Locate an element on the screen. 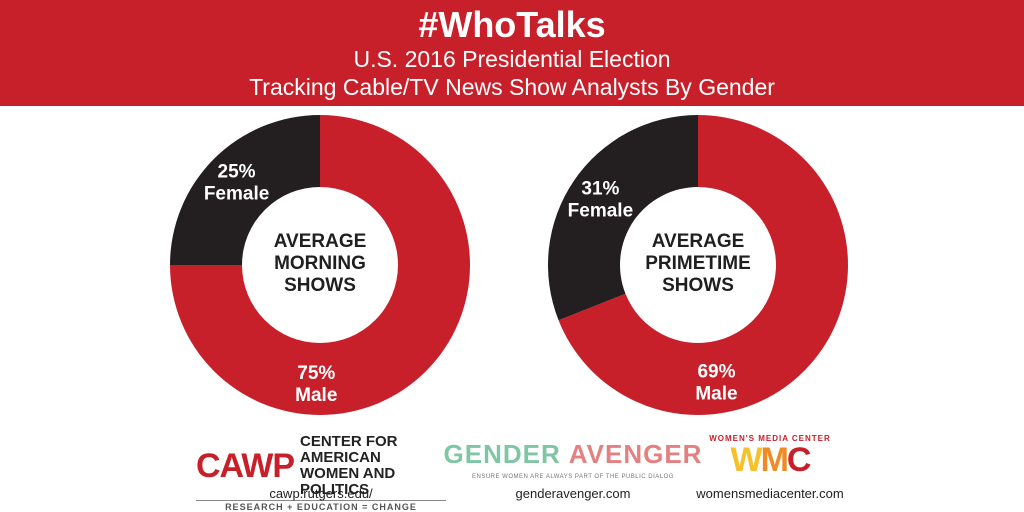  cawp-name-line-1: CENTER FOR AMERICAN is located at coordinates (349, 449).